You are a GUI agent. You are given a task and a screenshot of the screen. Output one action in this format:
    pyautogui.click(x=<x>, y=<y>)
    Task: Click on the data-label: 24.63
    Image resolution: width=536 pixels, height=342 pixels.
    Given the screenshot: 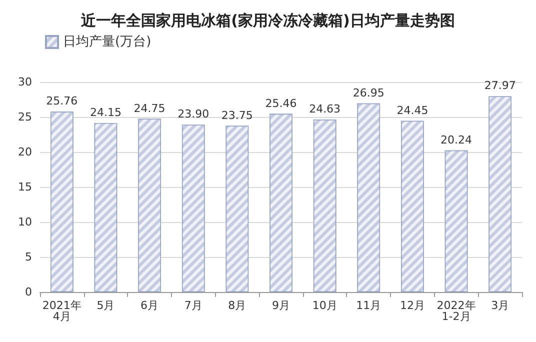 What is the action you would take?
    pyautogui.click(x=325, y=109)
    